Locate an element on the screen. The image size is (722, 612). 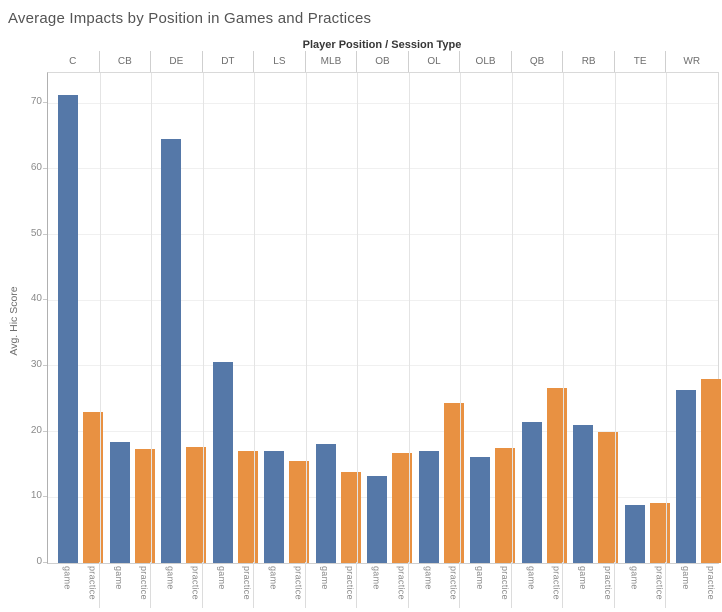
col-header-c: C is located at coordinates (73, 61).